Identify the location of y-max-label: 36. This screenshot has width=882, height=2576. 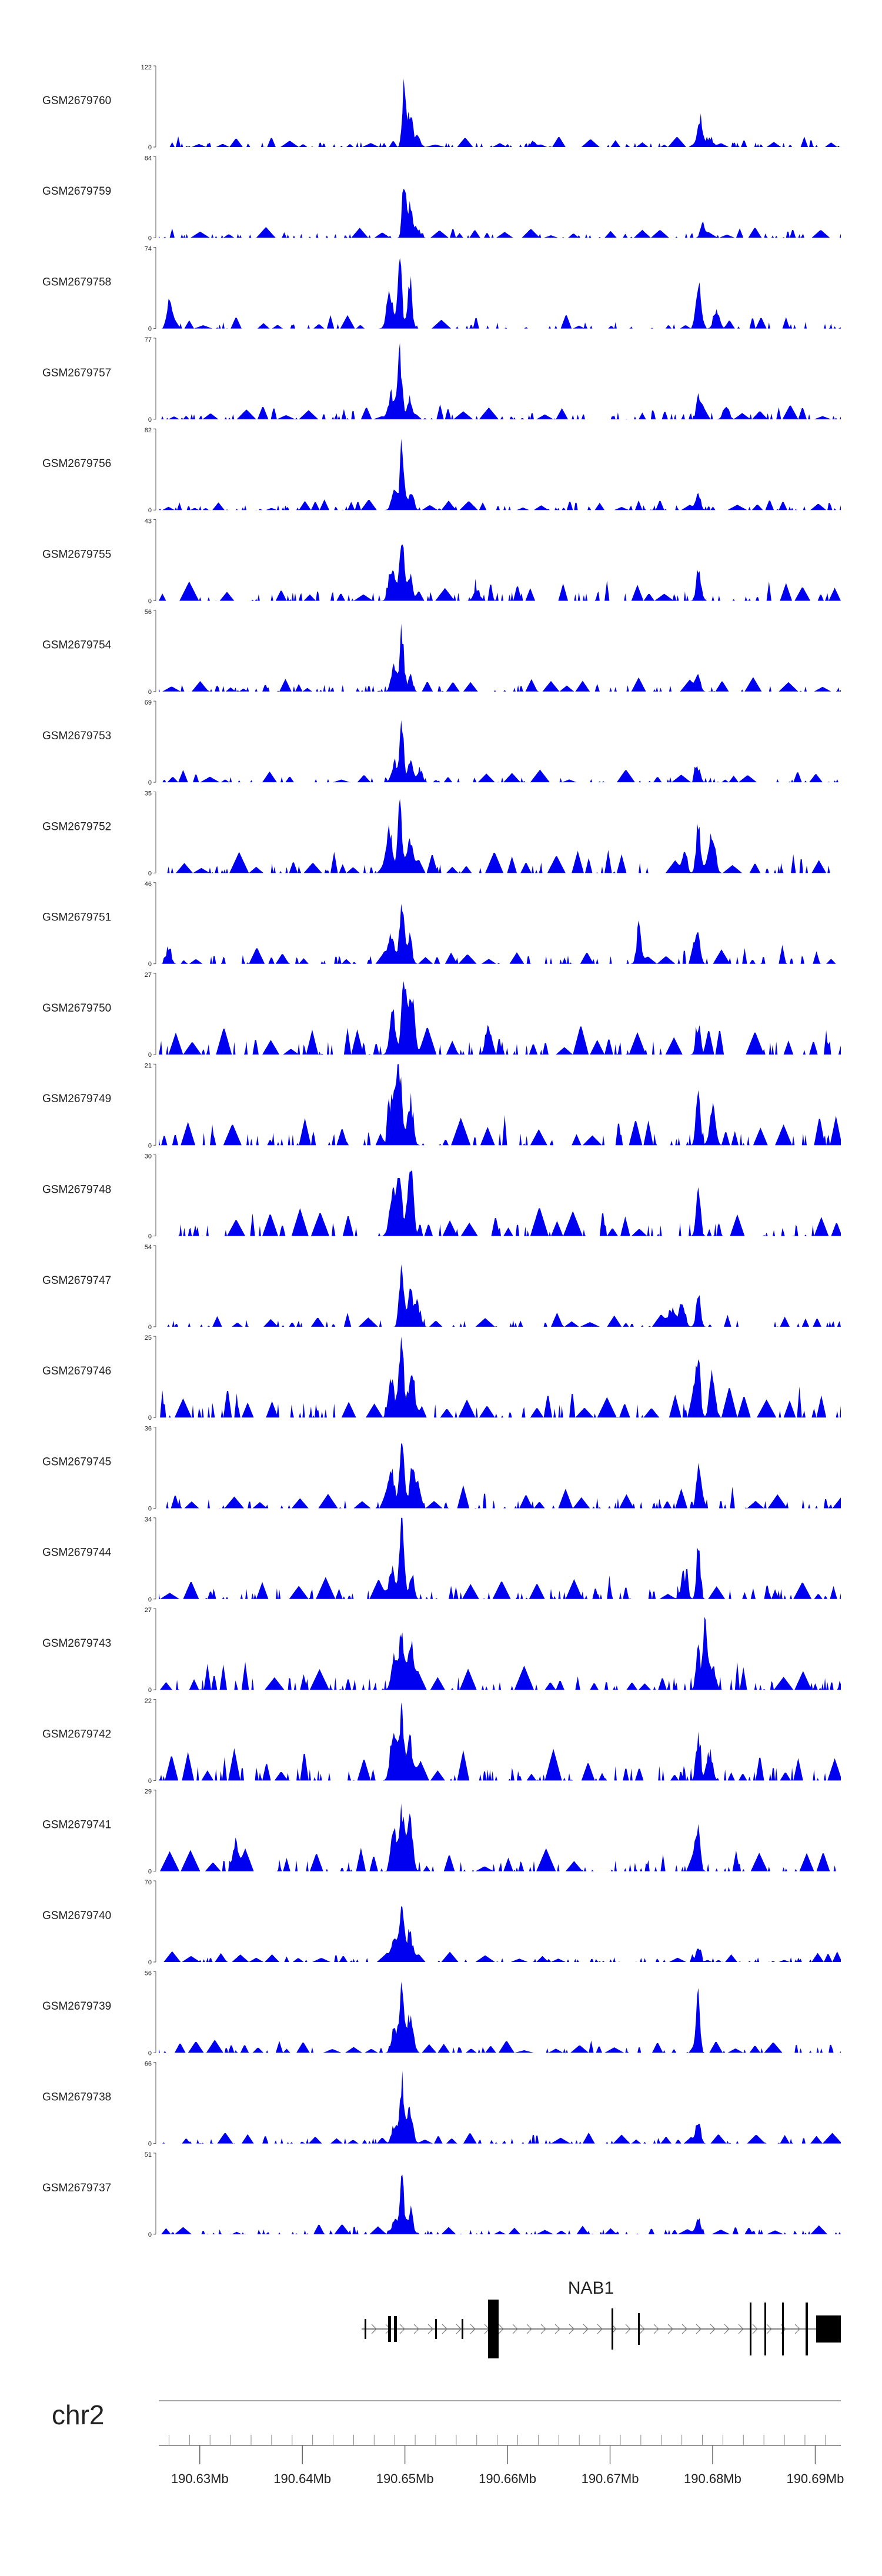
(148, 1429).